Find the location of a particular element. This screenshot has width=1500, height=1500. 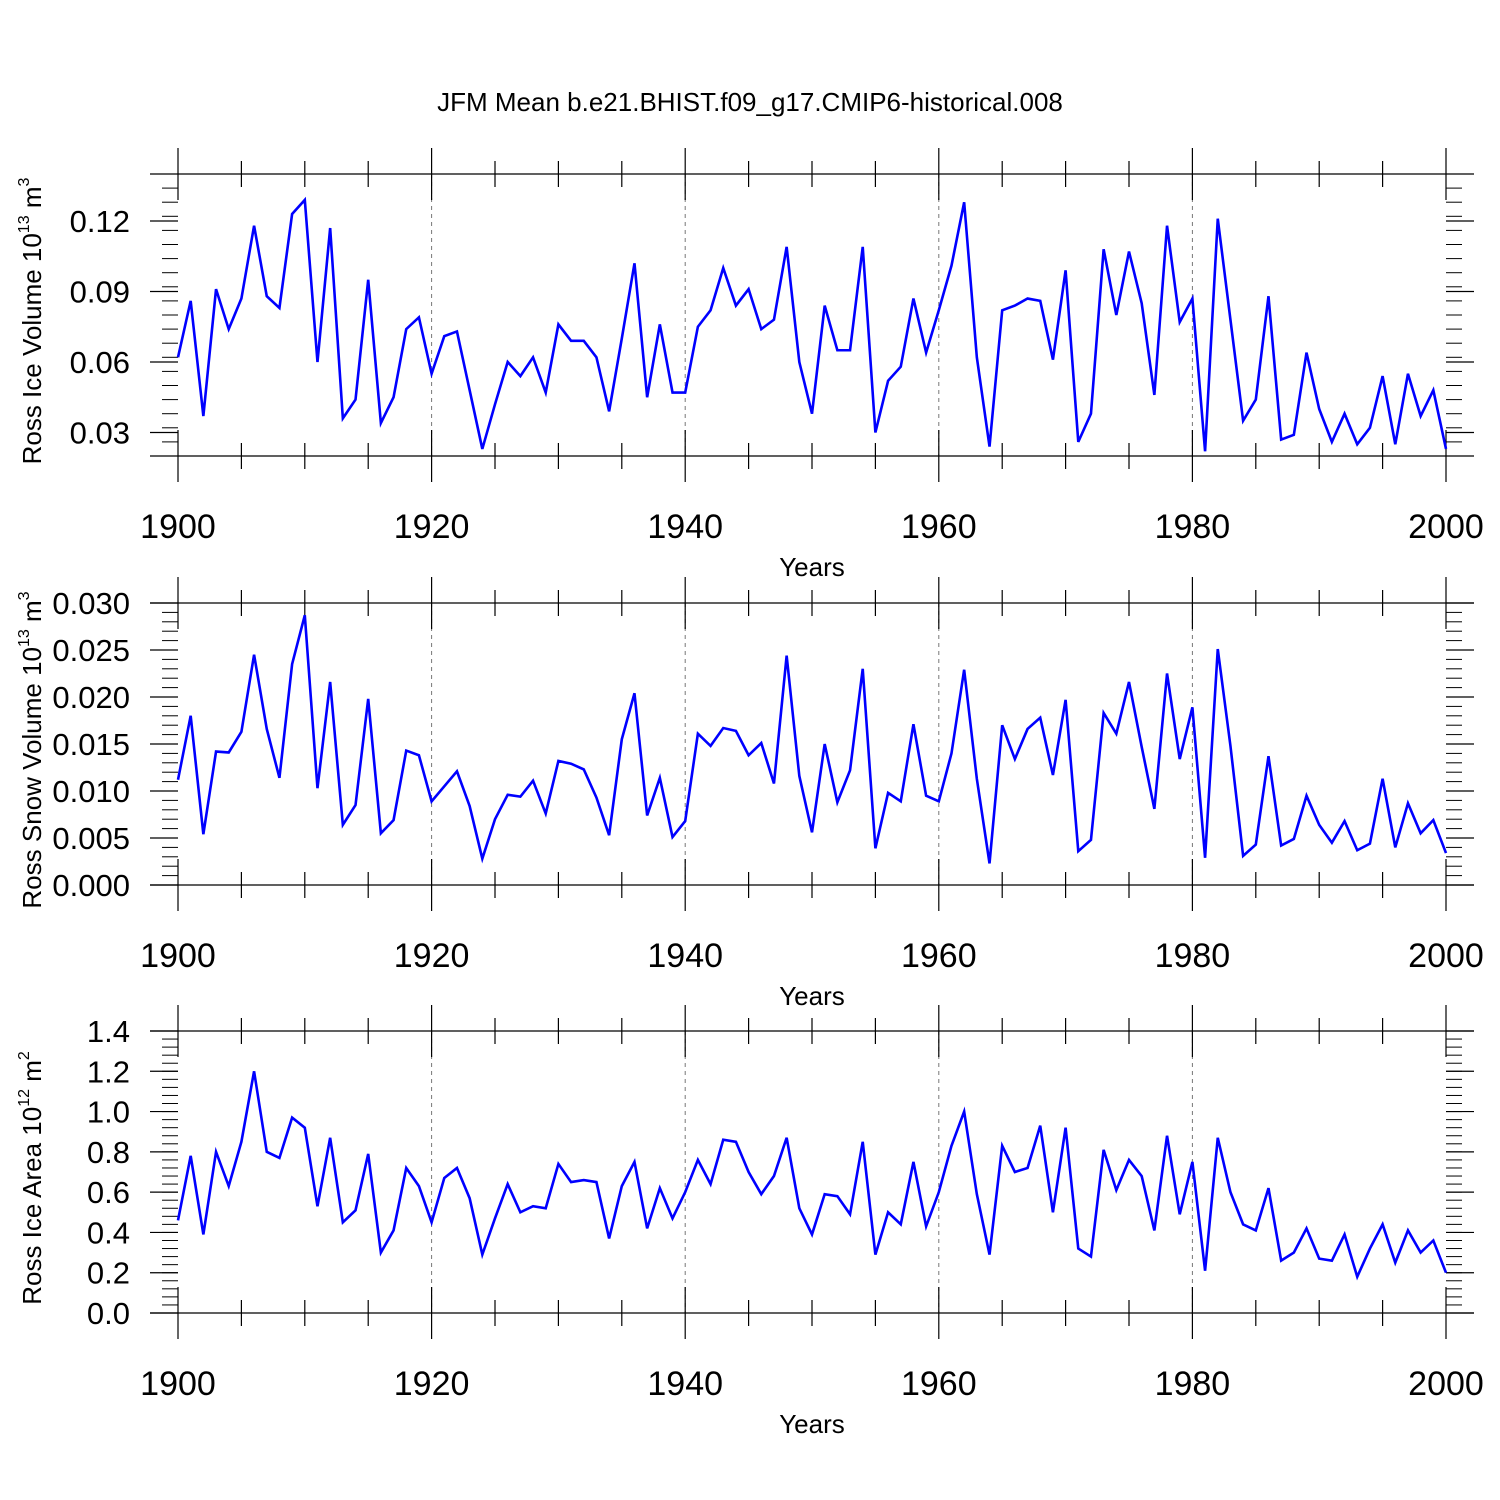

y-tick-label: 0.4 is located at coordinates (108, 1232).